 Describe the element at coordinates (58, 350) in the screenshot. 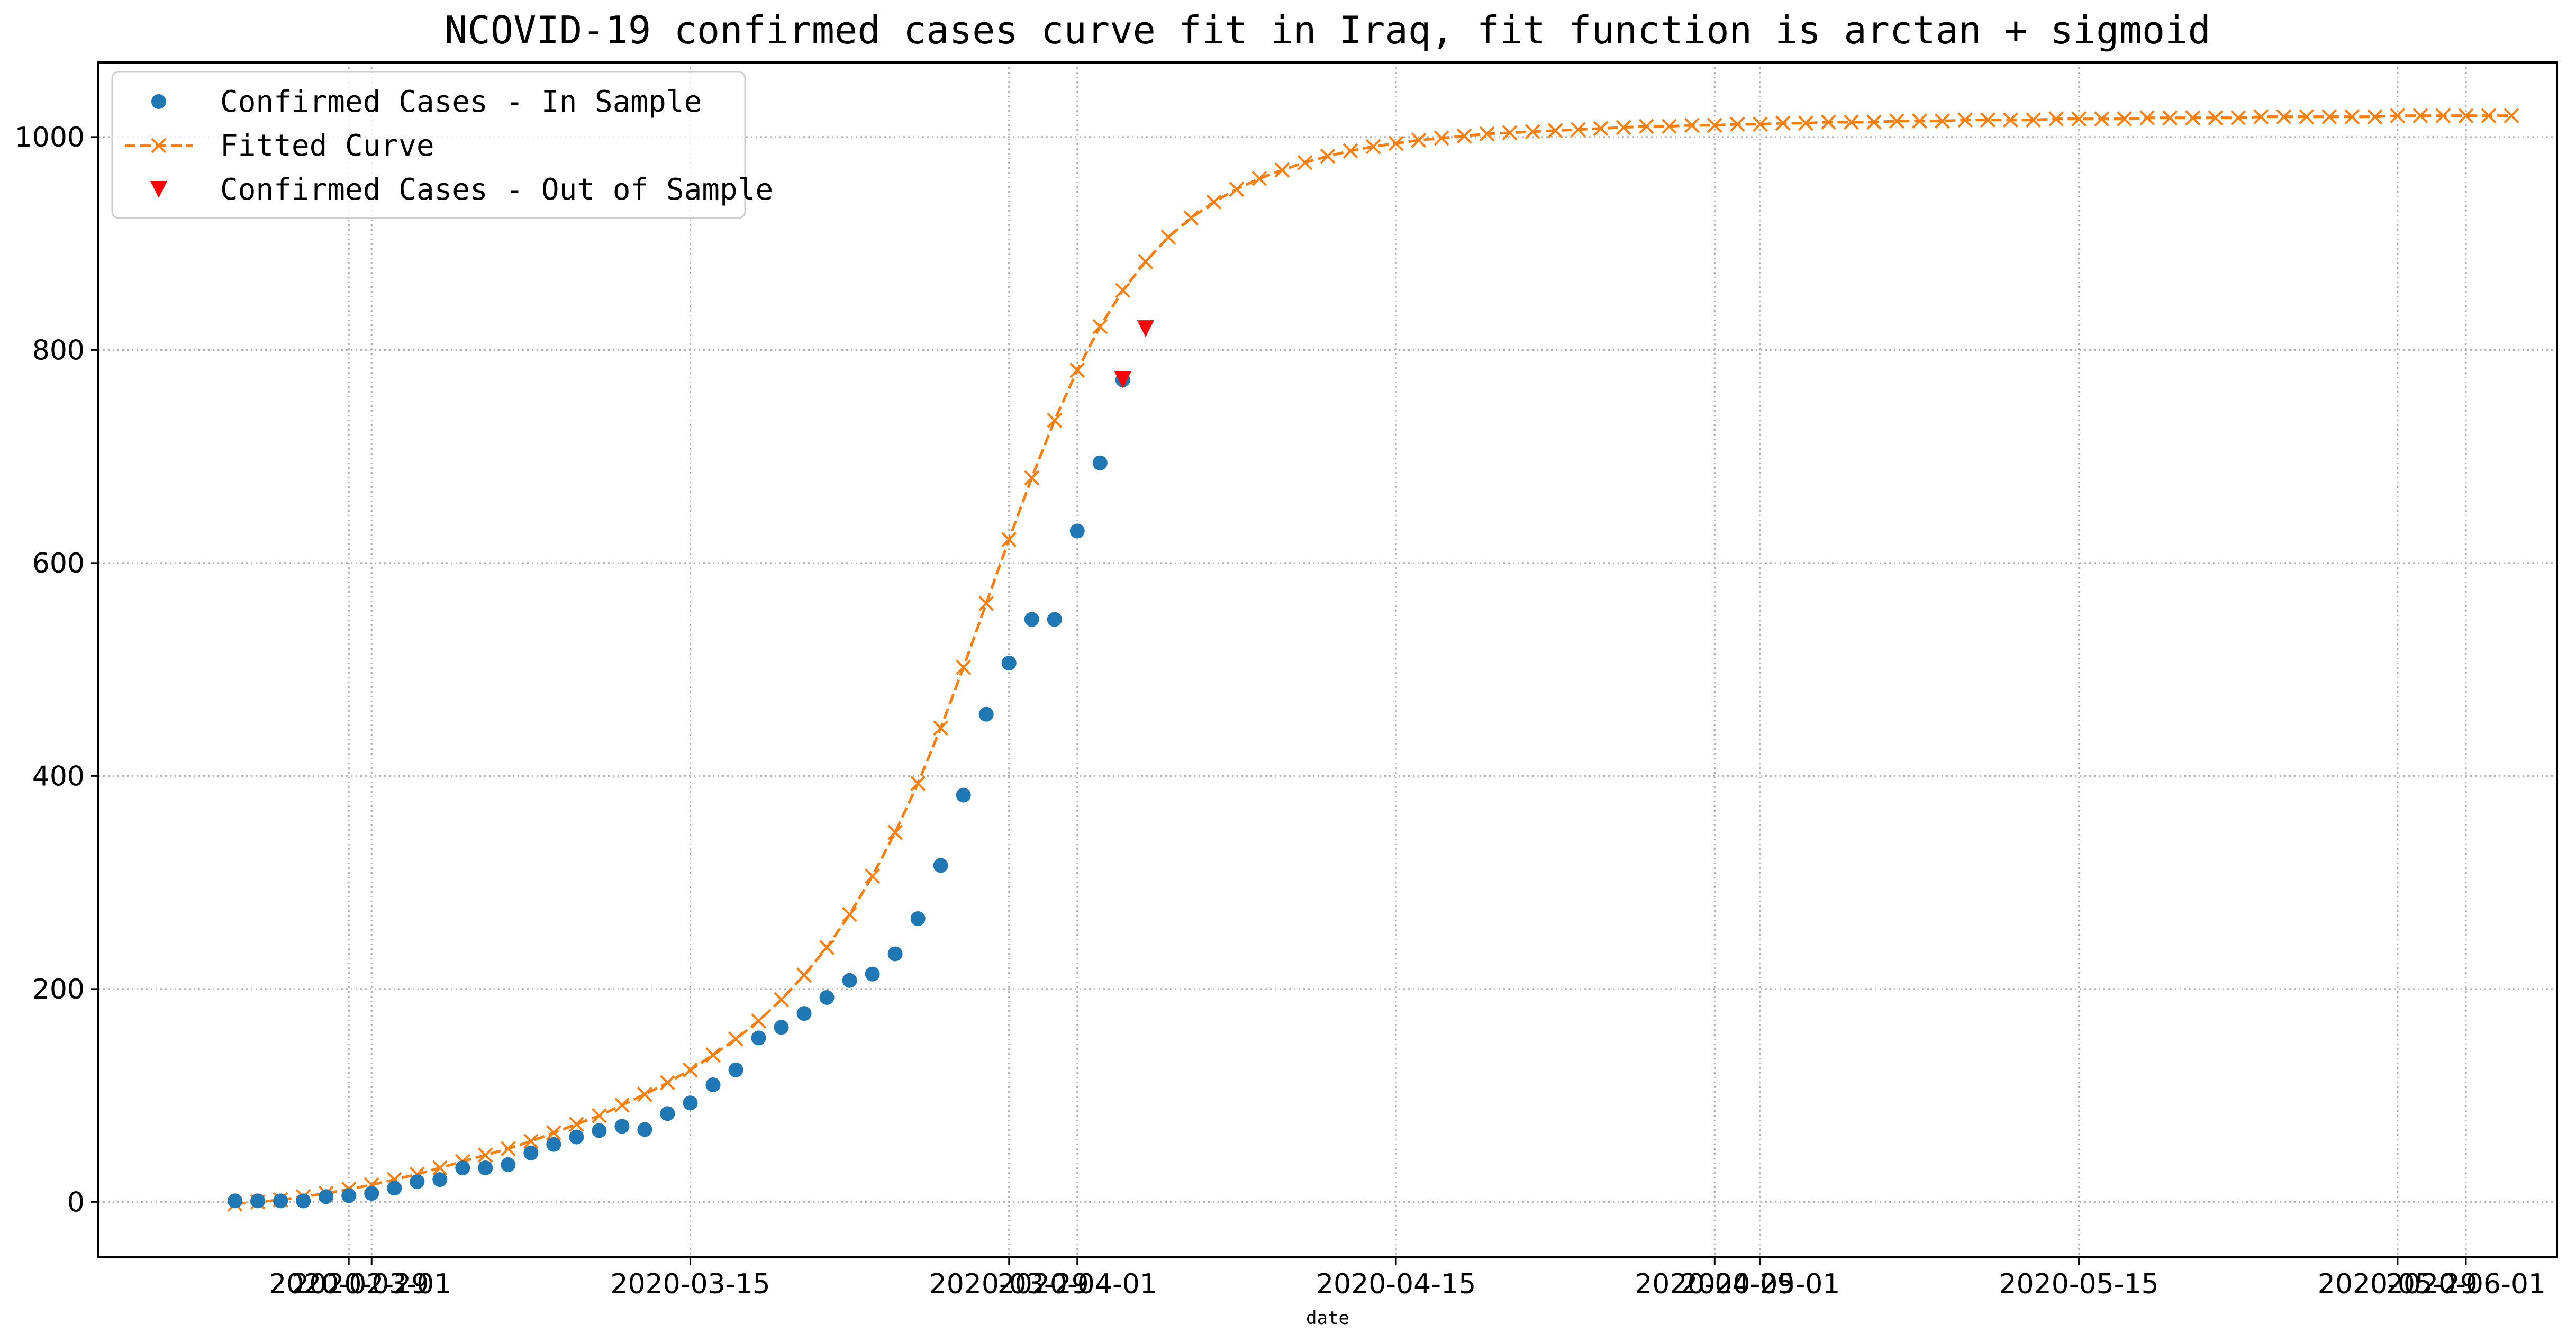

I see `y-tick-label: 800` at that location.